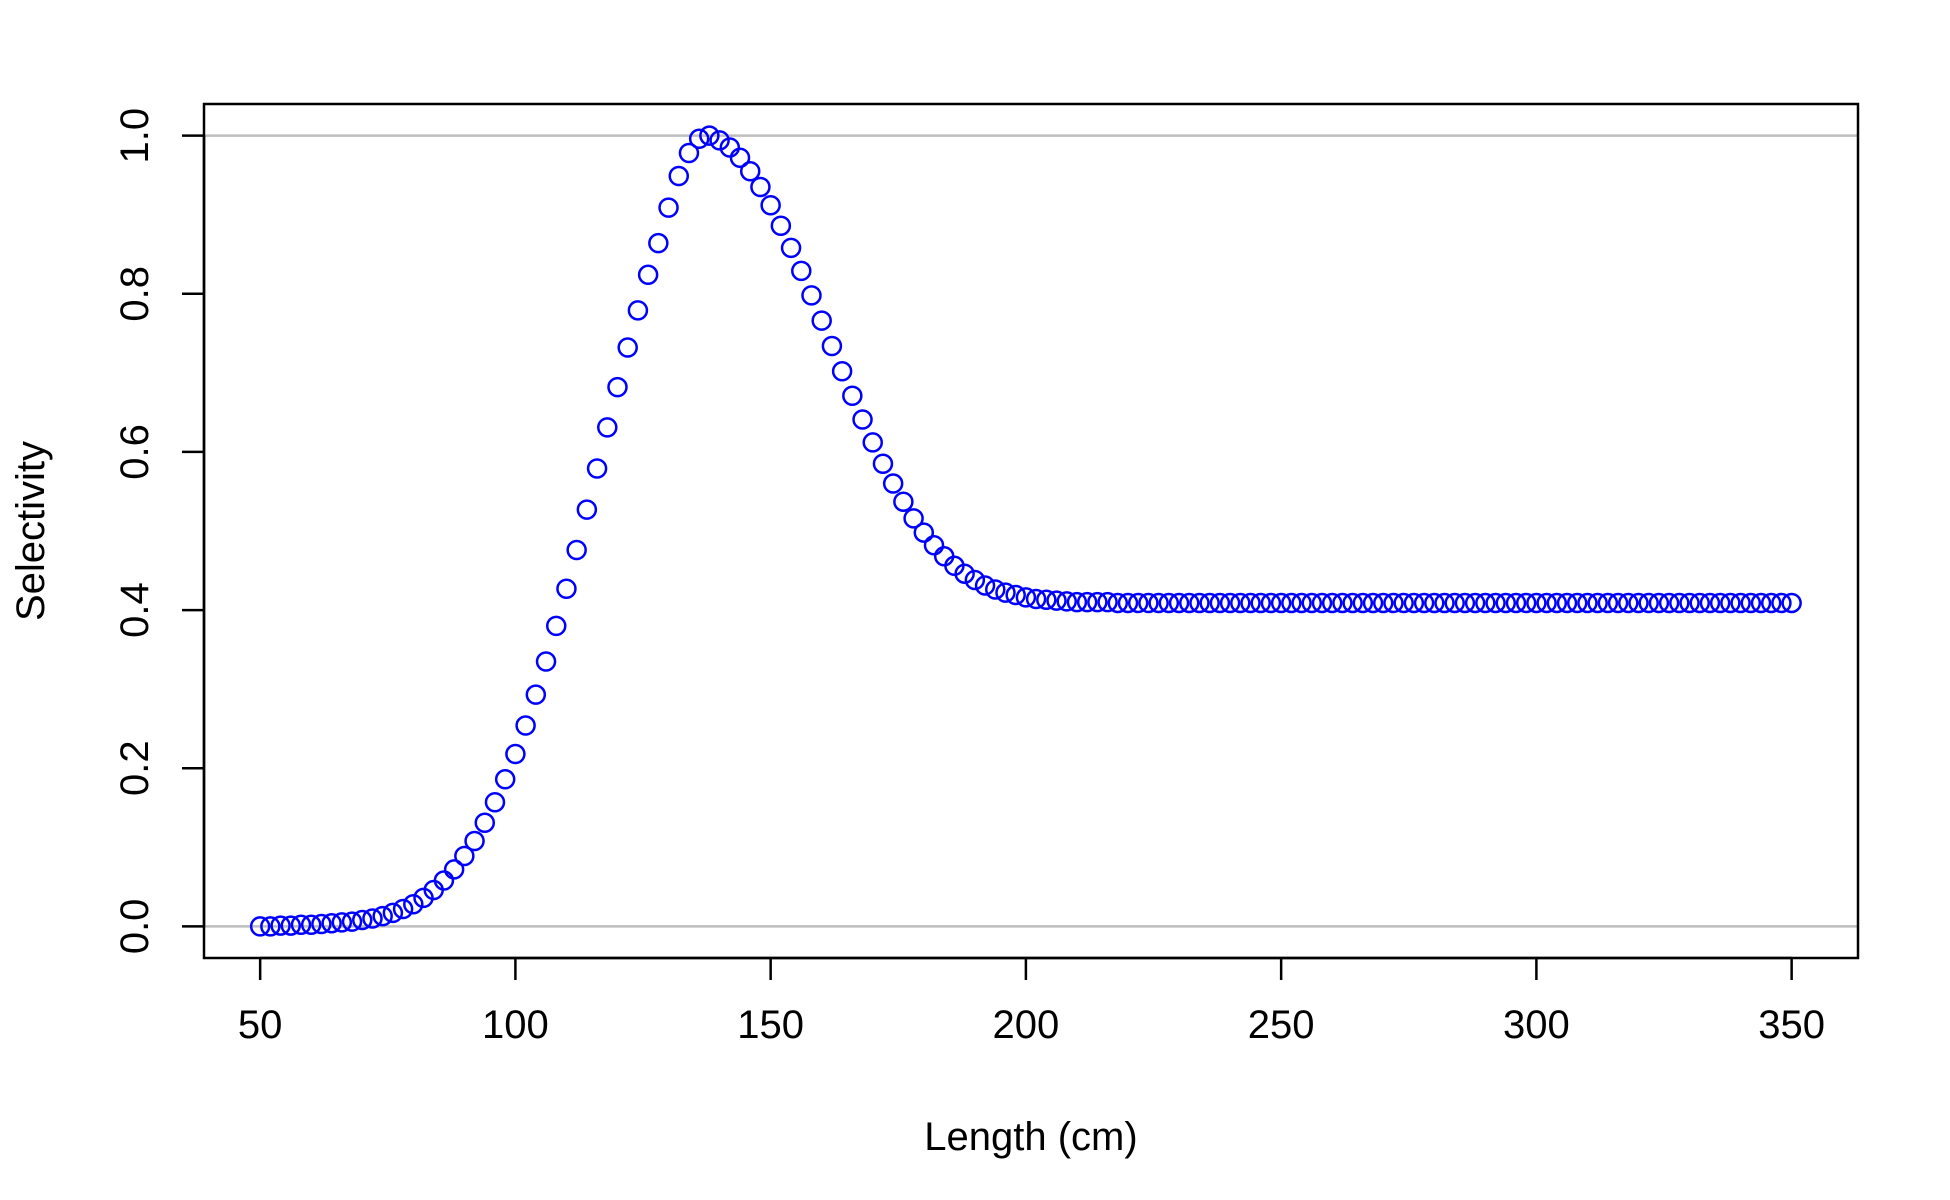 This screenshot has width=1950, height=1200. I want to click on y-tick-label: 0.0, so click(135, 927).